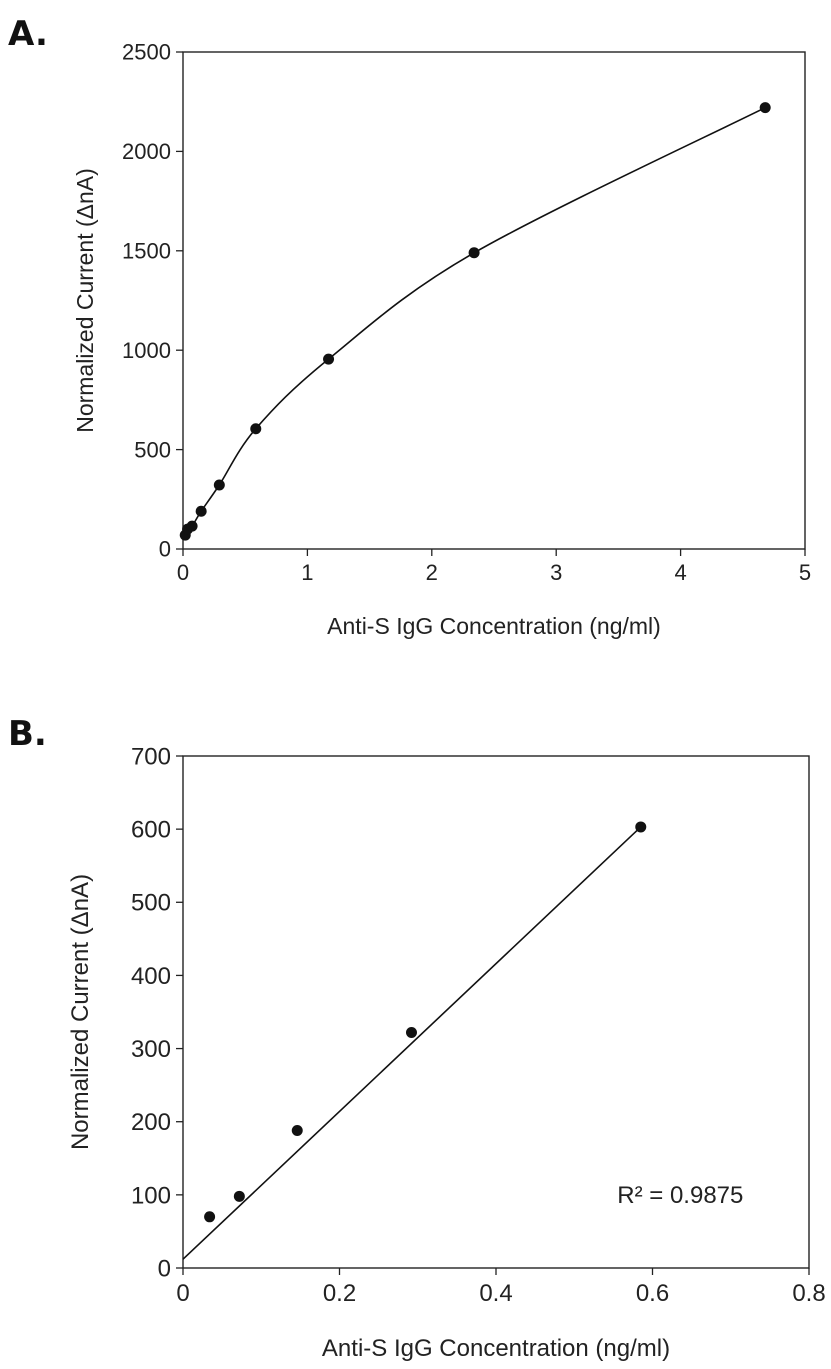 The image size is (831, 1369). What do you see at coordinates (151, 1195) in the screenshot?
I see `y-tick-label: 100` at bounding box center [151, 1195].